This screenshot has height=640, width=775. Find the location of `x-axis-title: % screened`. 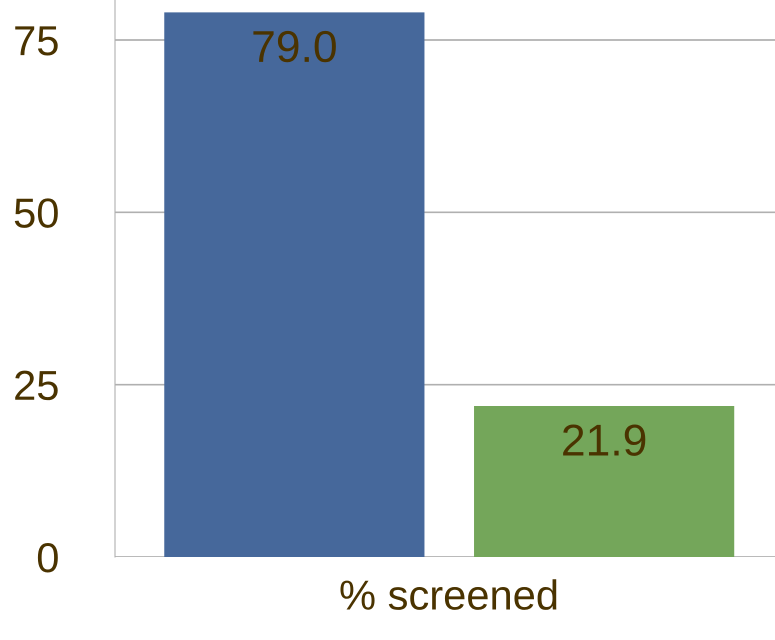

x-axis-title: % screened is located at coordinates (448, 594).